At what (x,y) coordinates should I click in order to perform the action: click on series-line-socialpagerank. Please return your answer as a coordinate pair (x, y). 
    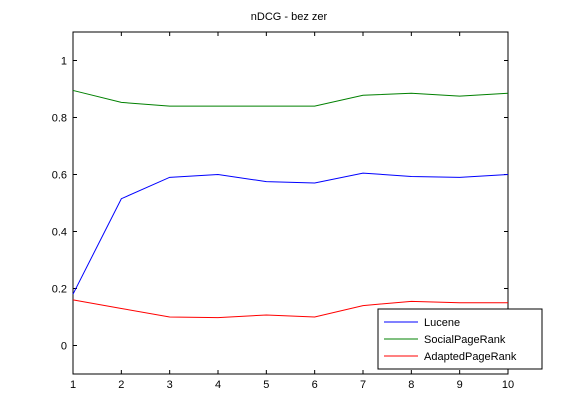
    Looking at the image, I should click on (290, 98).